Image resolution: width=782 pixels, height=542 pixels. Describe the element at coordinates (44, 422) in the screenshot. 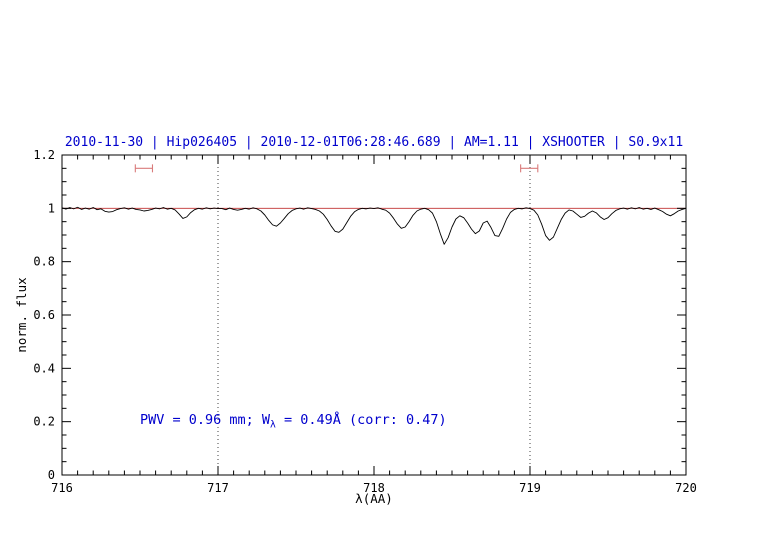

I see `y-tick-label: 0.2` at that location.